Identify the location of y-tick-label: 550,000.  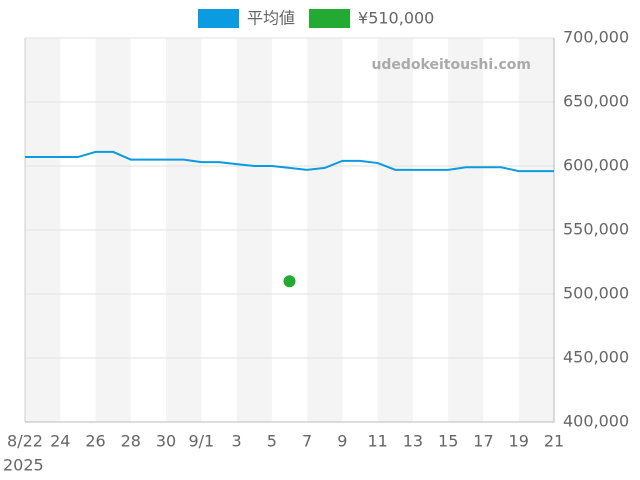
(596, 229).